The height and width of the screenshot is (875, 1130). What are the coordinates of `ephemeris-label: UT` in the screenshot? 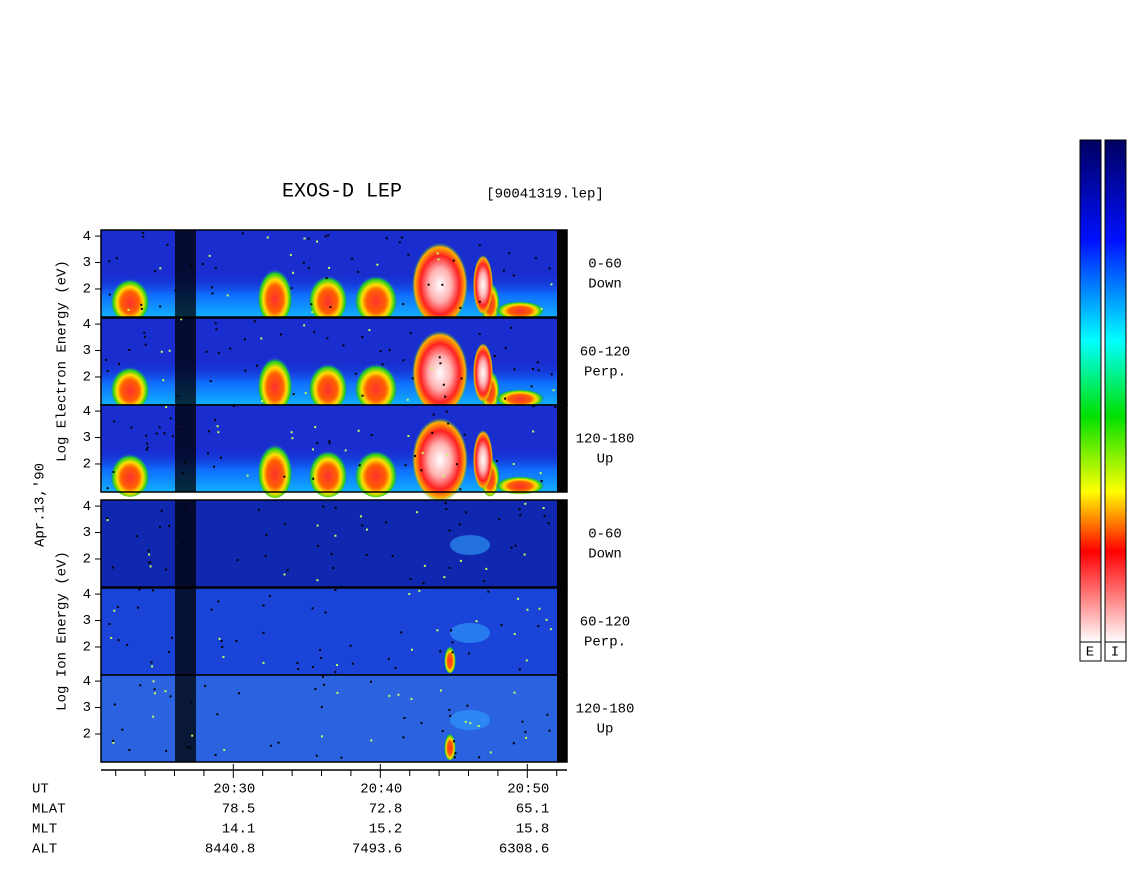 It's located at (40, 790).